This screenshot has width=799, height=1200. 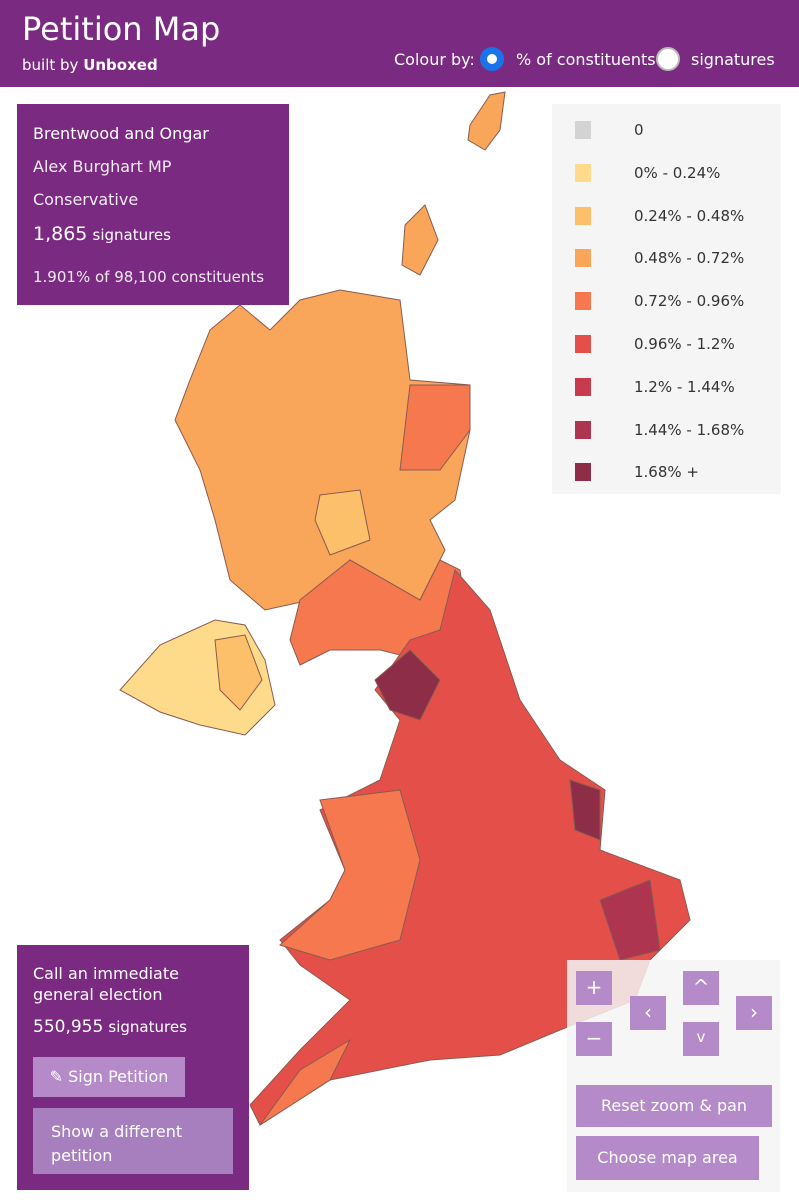 I want to click on legend-label: 0.24% - 0.48%, so click(x=689, y=215).